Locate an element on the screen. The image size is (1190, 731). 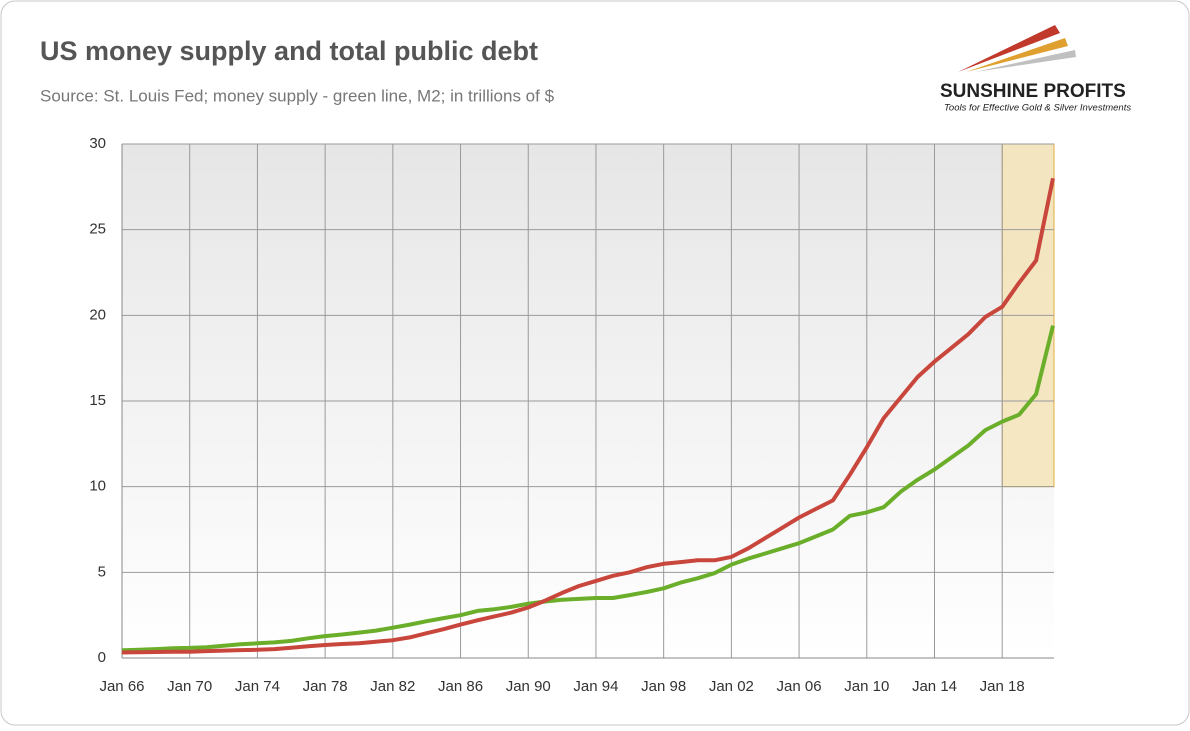
y-tick-label: 25 is located at coordinates (97, 229).